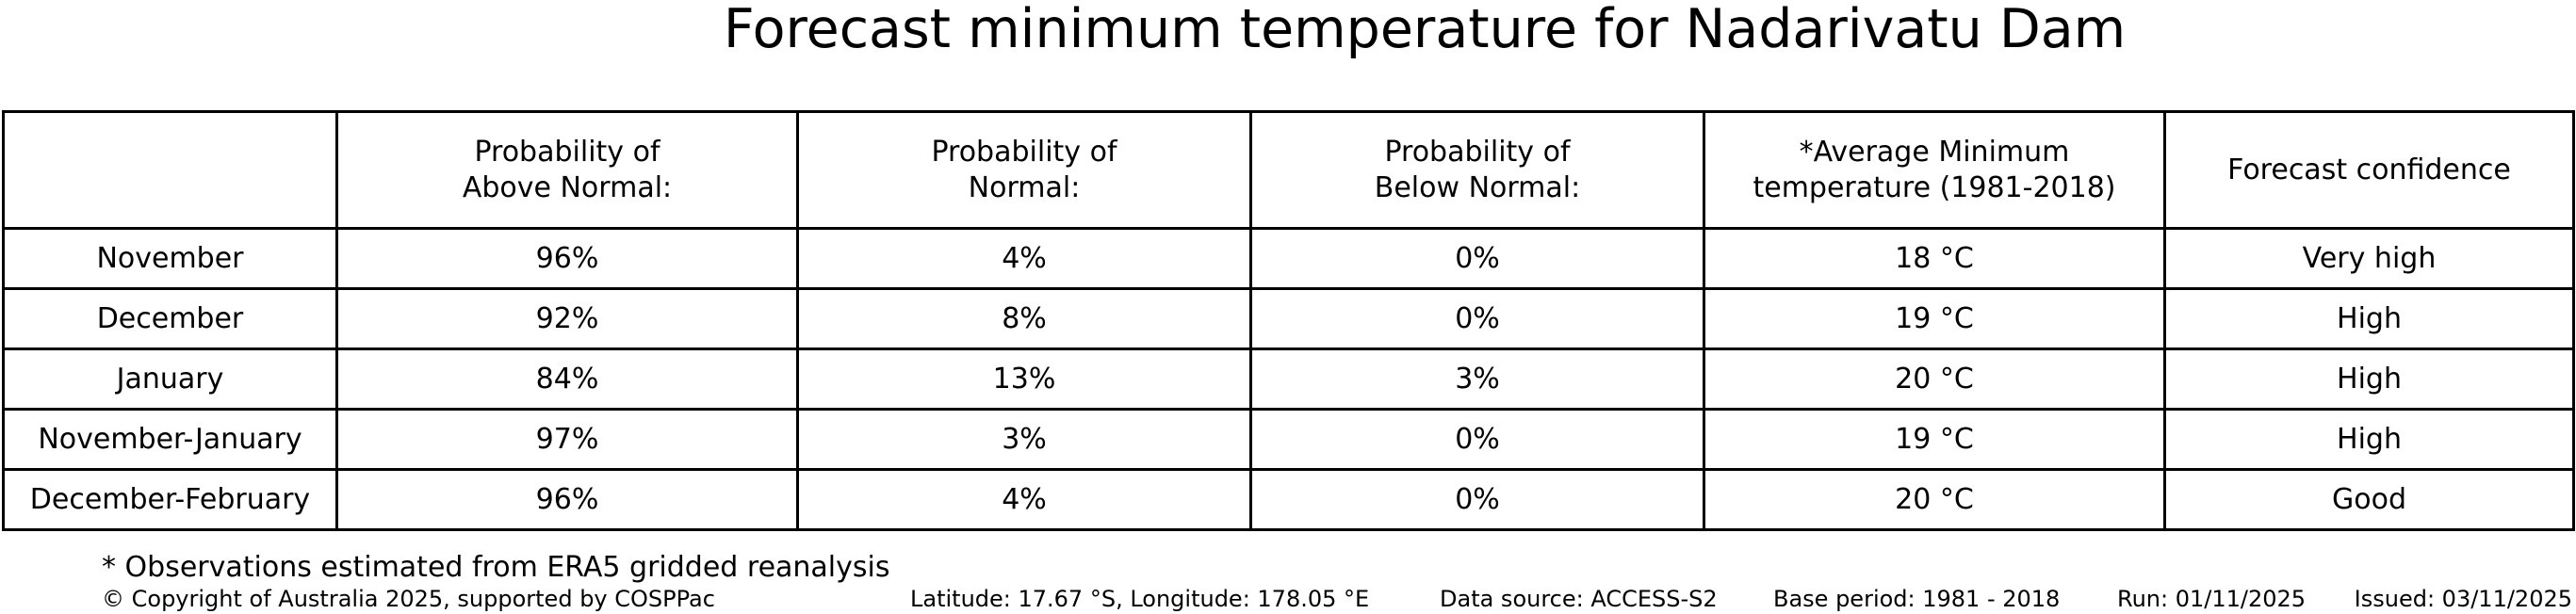 The image size is (2576, 614). What do you see at coordinates (567, 170) in the screenshot?
I see `header-above-normal: Probability of Above Normal:` at bounding box center [567, 170].